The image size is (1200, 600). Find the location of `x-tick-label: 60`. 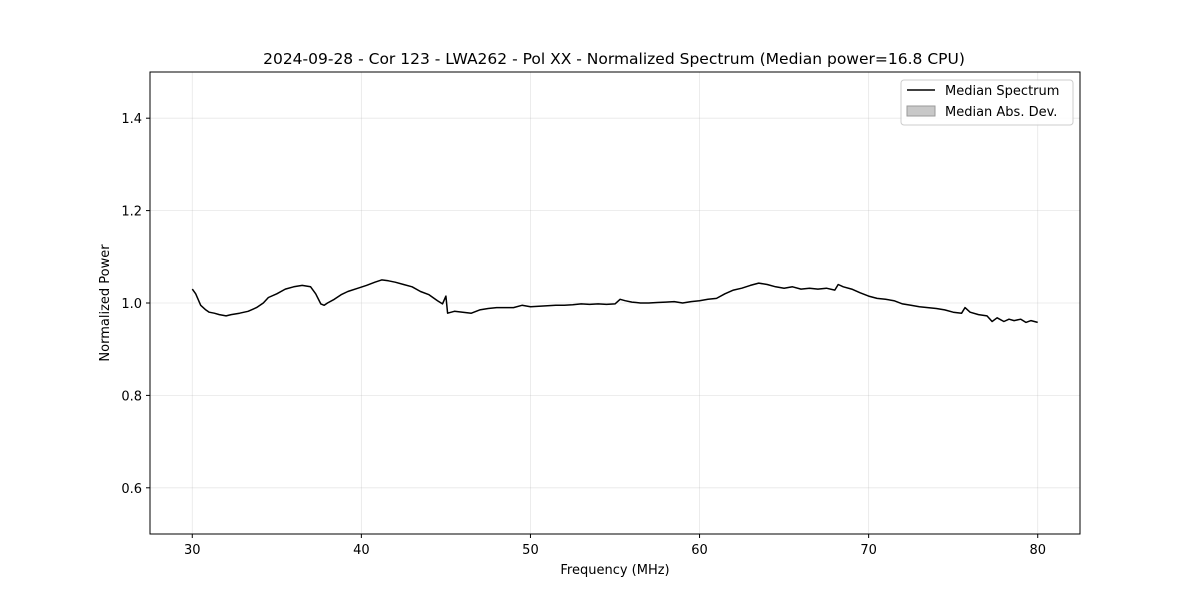

x-tick-label: 60 is located at coordinates (699, 550).